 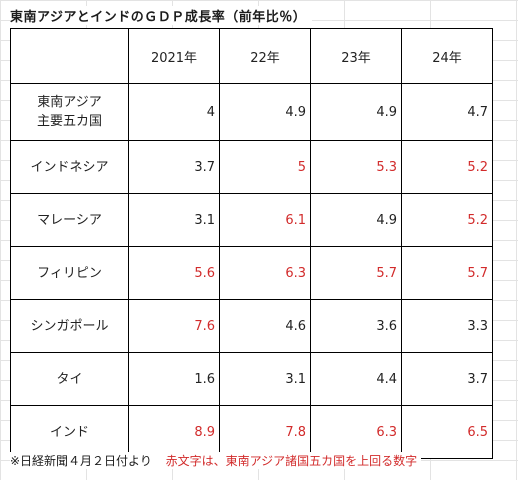 I want to click on table-row: マレーシア 3.1 6.1 4.9 5.2, so click(x=251, y=220).